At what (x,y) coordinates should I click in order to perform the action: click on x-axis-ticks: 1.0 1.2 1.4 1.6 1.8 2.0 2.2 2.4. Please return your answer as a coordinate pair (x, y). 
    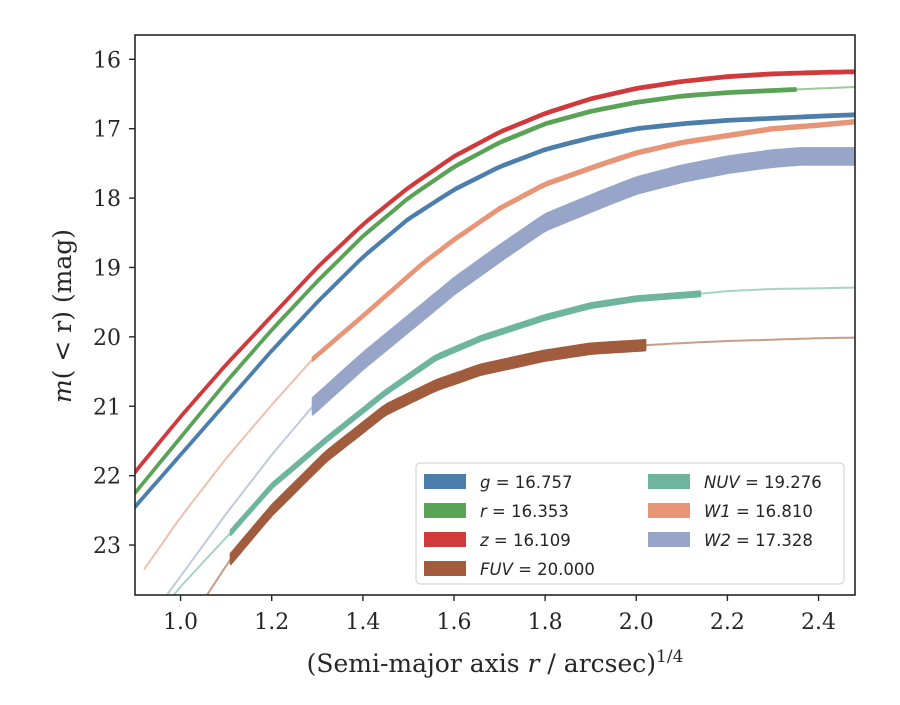
    Looking at the image, I should click on (499, 615).